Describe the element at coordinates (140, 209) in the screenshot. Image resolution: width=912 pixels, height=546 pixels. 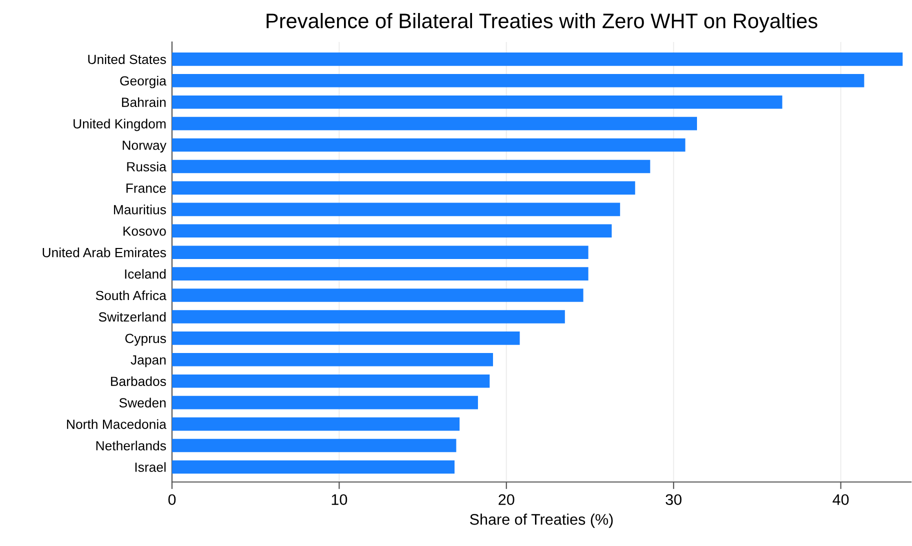
I see `y-tick-label: Mauritius` at that location.